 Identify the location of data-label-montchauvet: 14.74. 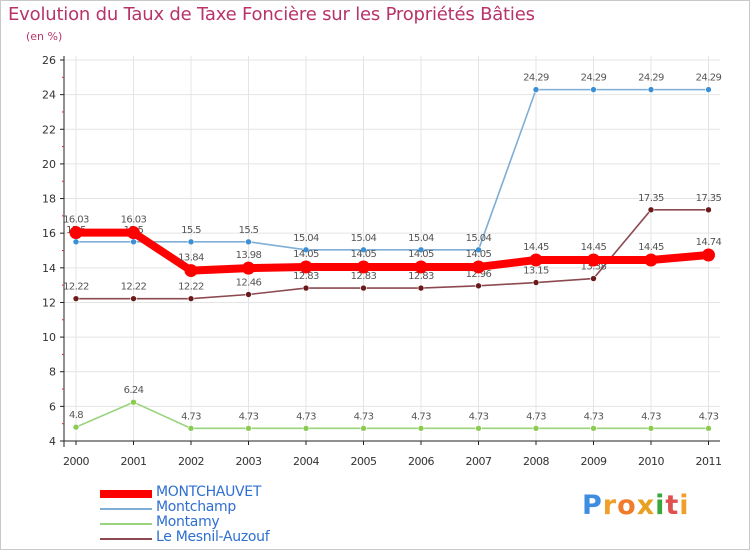
(709, 242).